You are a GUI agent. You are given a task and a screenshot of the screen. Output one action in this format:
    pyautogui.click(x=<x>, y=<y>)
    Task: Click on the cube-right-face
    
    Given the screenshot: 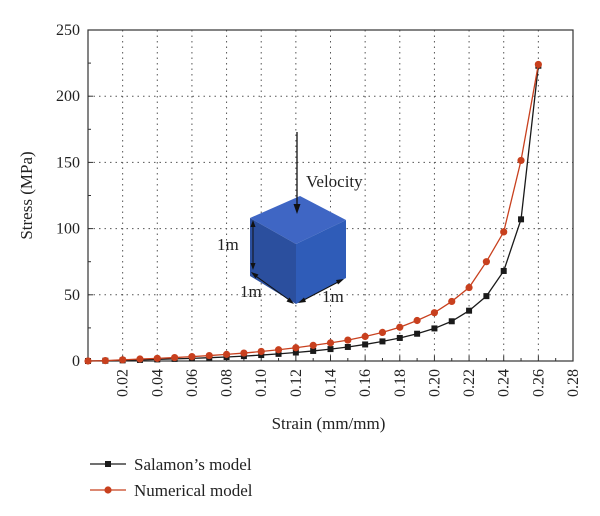 What is the action you would take?
    pyautogui.click(x=321, y=262)
    